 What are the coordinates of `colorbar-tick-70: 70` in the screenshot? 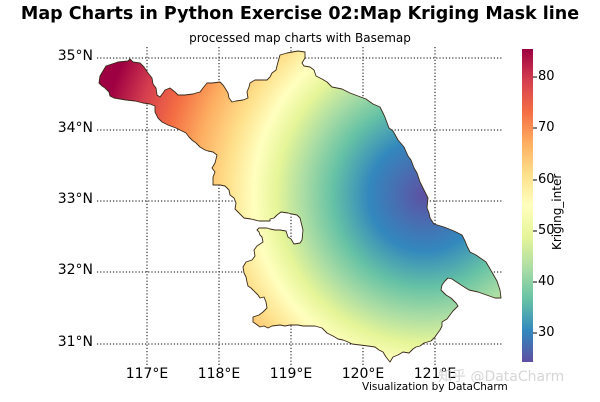 It's located at (546, 127).